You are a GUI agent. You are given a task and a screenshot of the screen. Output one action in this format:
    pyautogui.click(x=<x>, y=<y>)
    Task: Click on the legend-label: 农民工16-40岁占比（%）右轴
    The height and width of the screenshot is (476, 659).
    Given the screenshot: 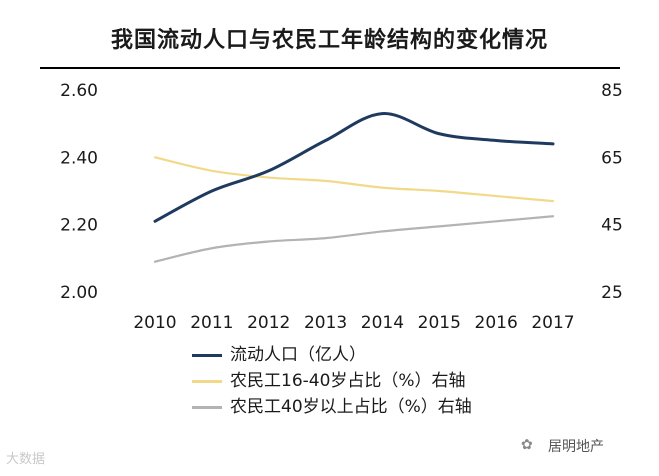 What is the action you would take?
    pyautogui.click(x=348, y=381)
    